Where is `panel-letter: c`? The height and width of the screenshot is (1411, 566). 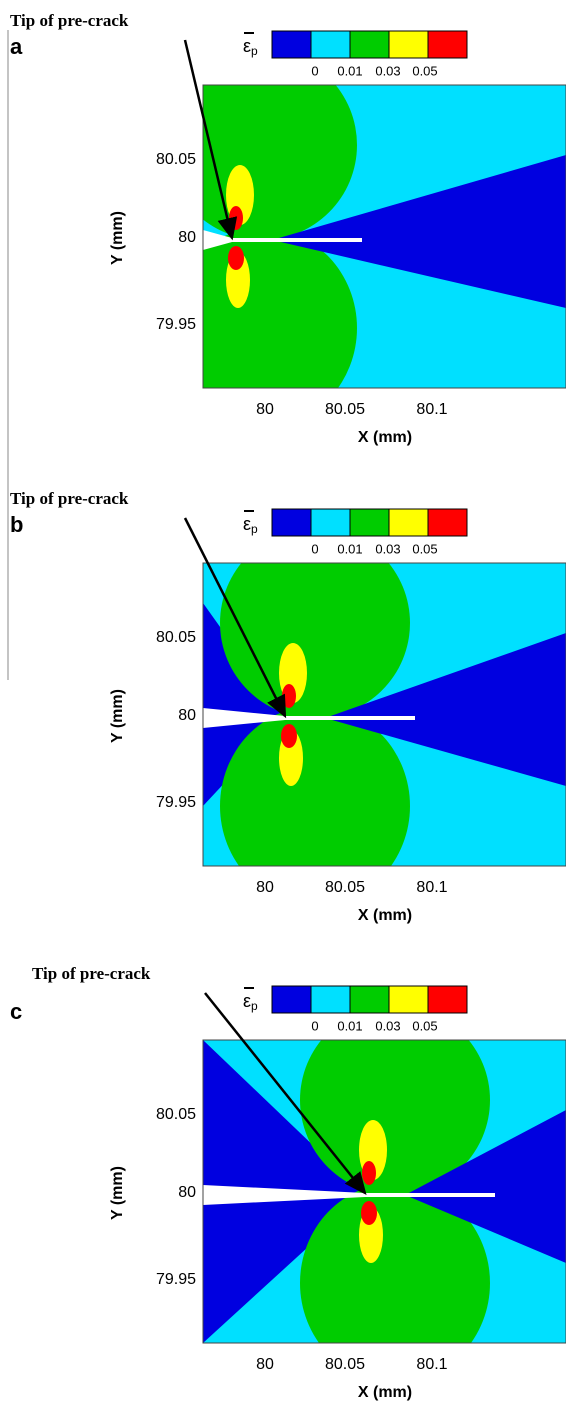
panel-letter: c is located at coordinates (16, 1011).